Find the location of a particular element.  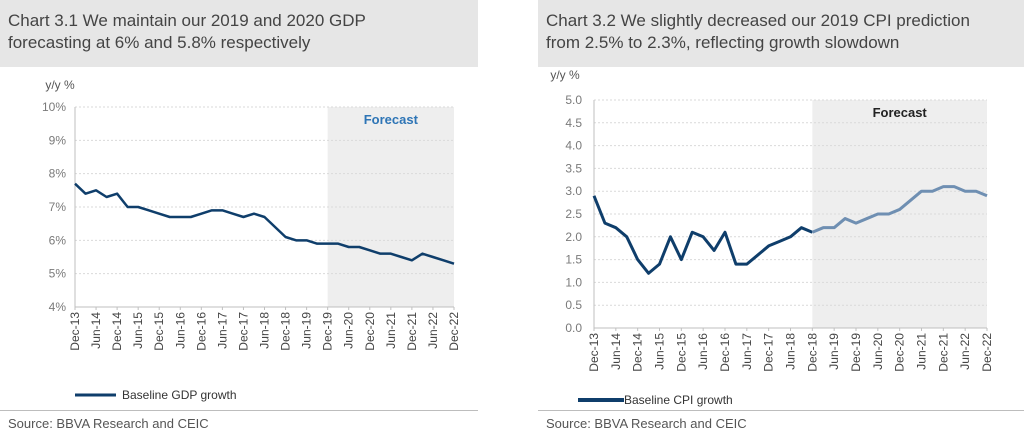

y-tick-label: 8% is located at coordinates (58, 174).